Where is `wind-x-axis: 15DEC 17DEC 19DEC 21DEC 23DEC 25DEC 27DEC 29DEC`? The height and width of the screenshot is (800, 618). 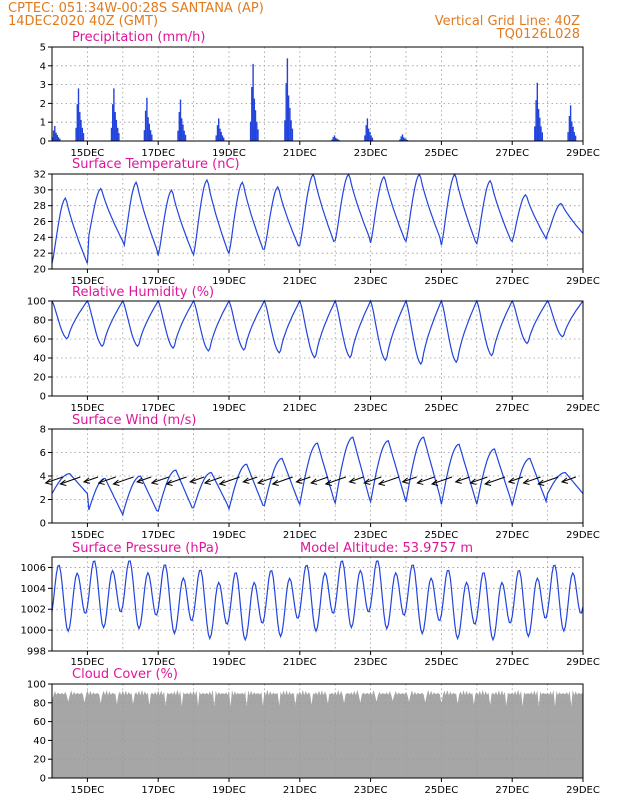
wind-x-axis: 15DEC 17DEC 19DEC 21DEC 23DEC 25DEC 27DEC 29DEC is located at coordinates (335, 532).